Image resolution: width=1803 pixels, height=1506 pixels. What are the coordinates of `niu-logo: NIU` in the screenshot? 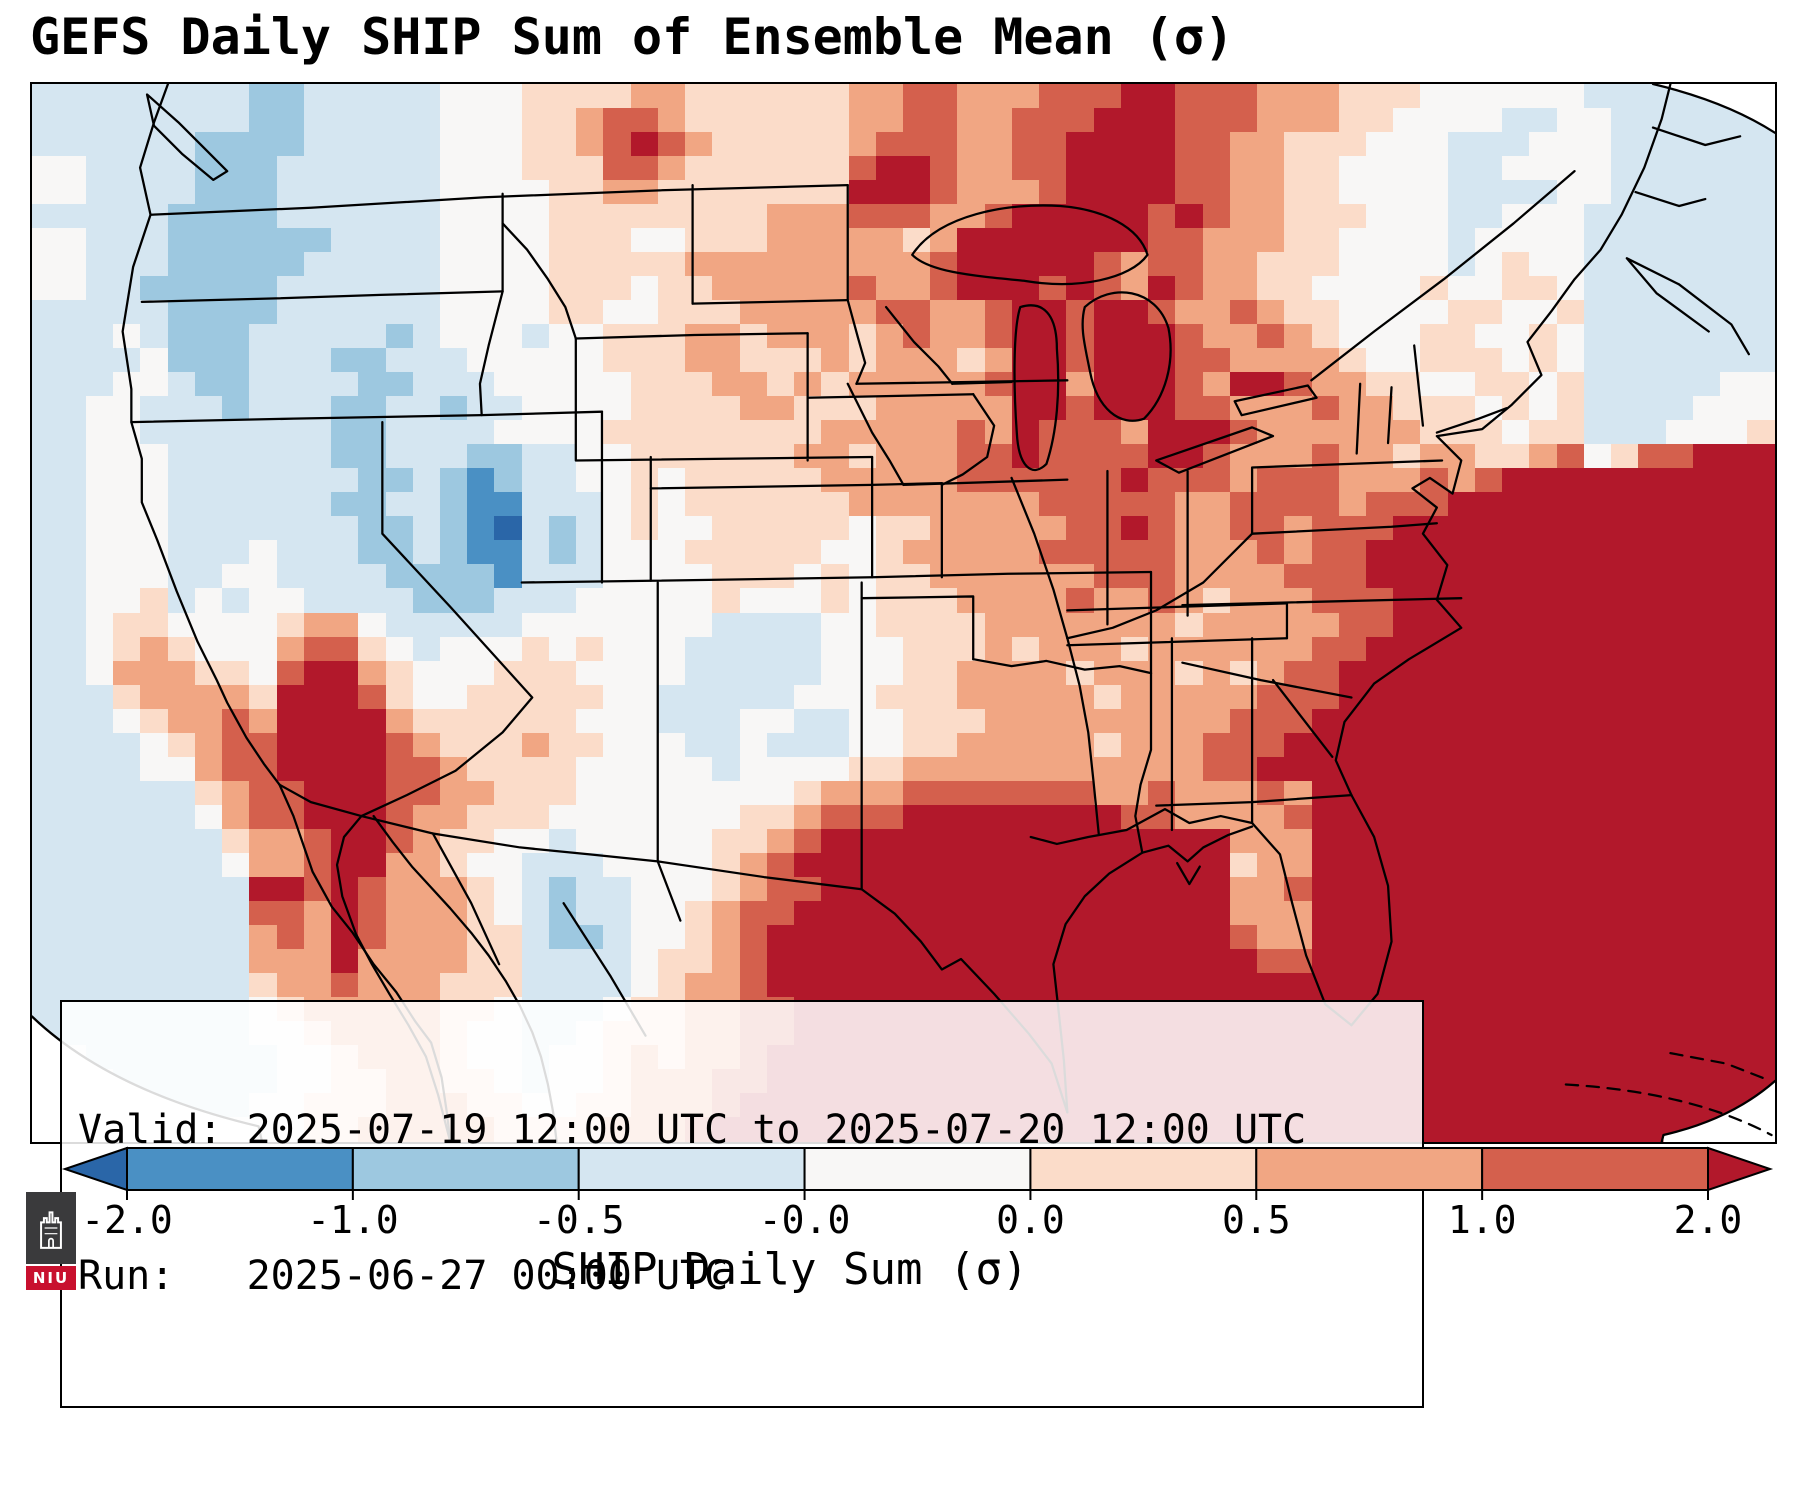 It's located at (51, 1241).